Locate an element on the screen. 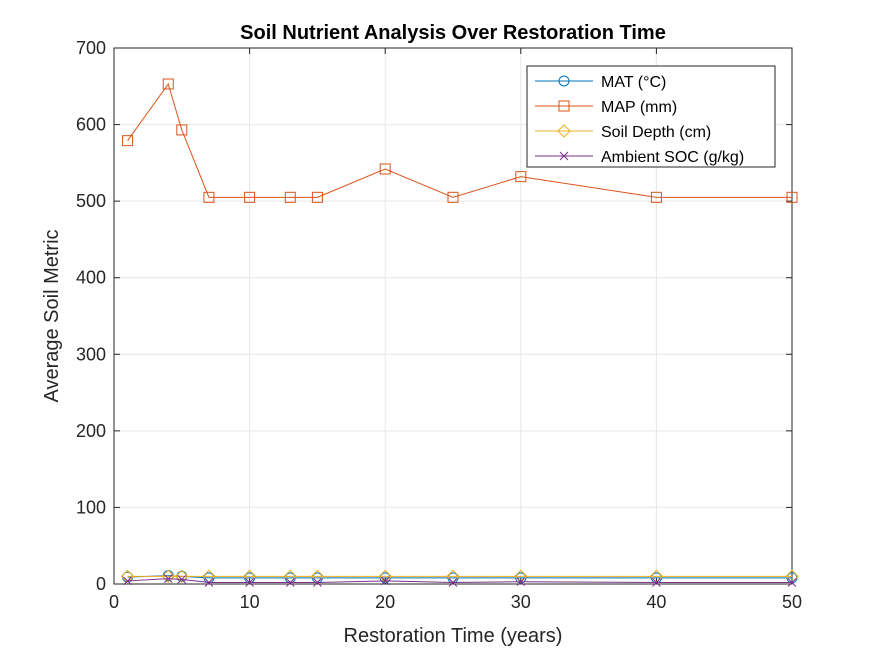 The image size is (875, 656). x-tick-label: 10 is located at coordinates (250, 602).